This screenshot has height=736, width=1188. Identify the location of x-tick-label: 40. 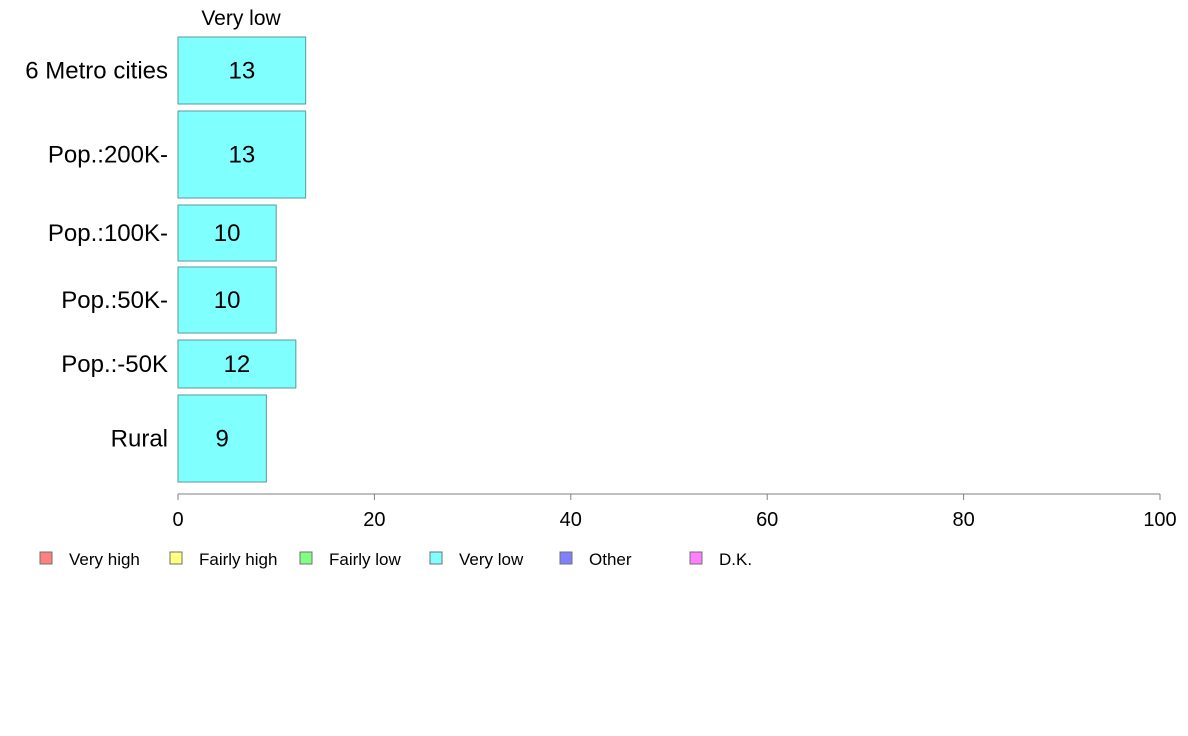
(571, 520).